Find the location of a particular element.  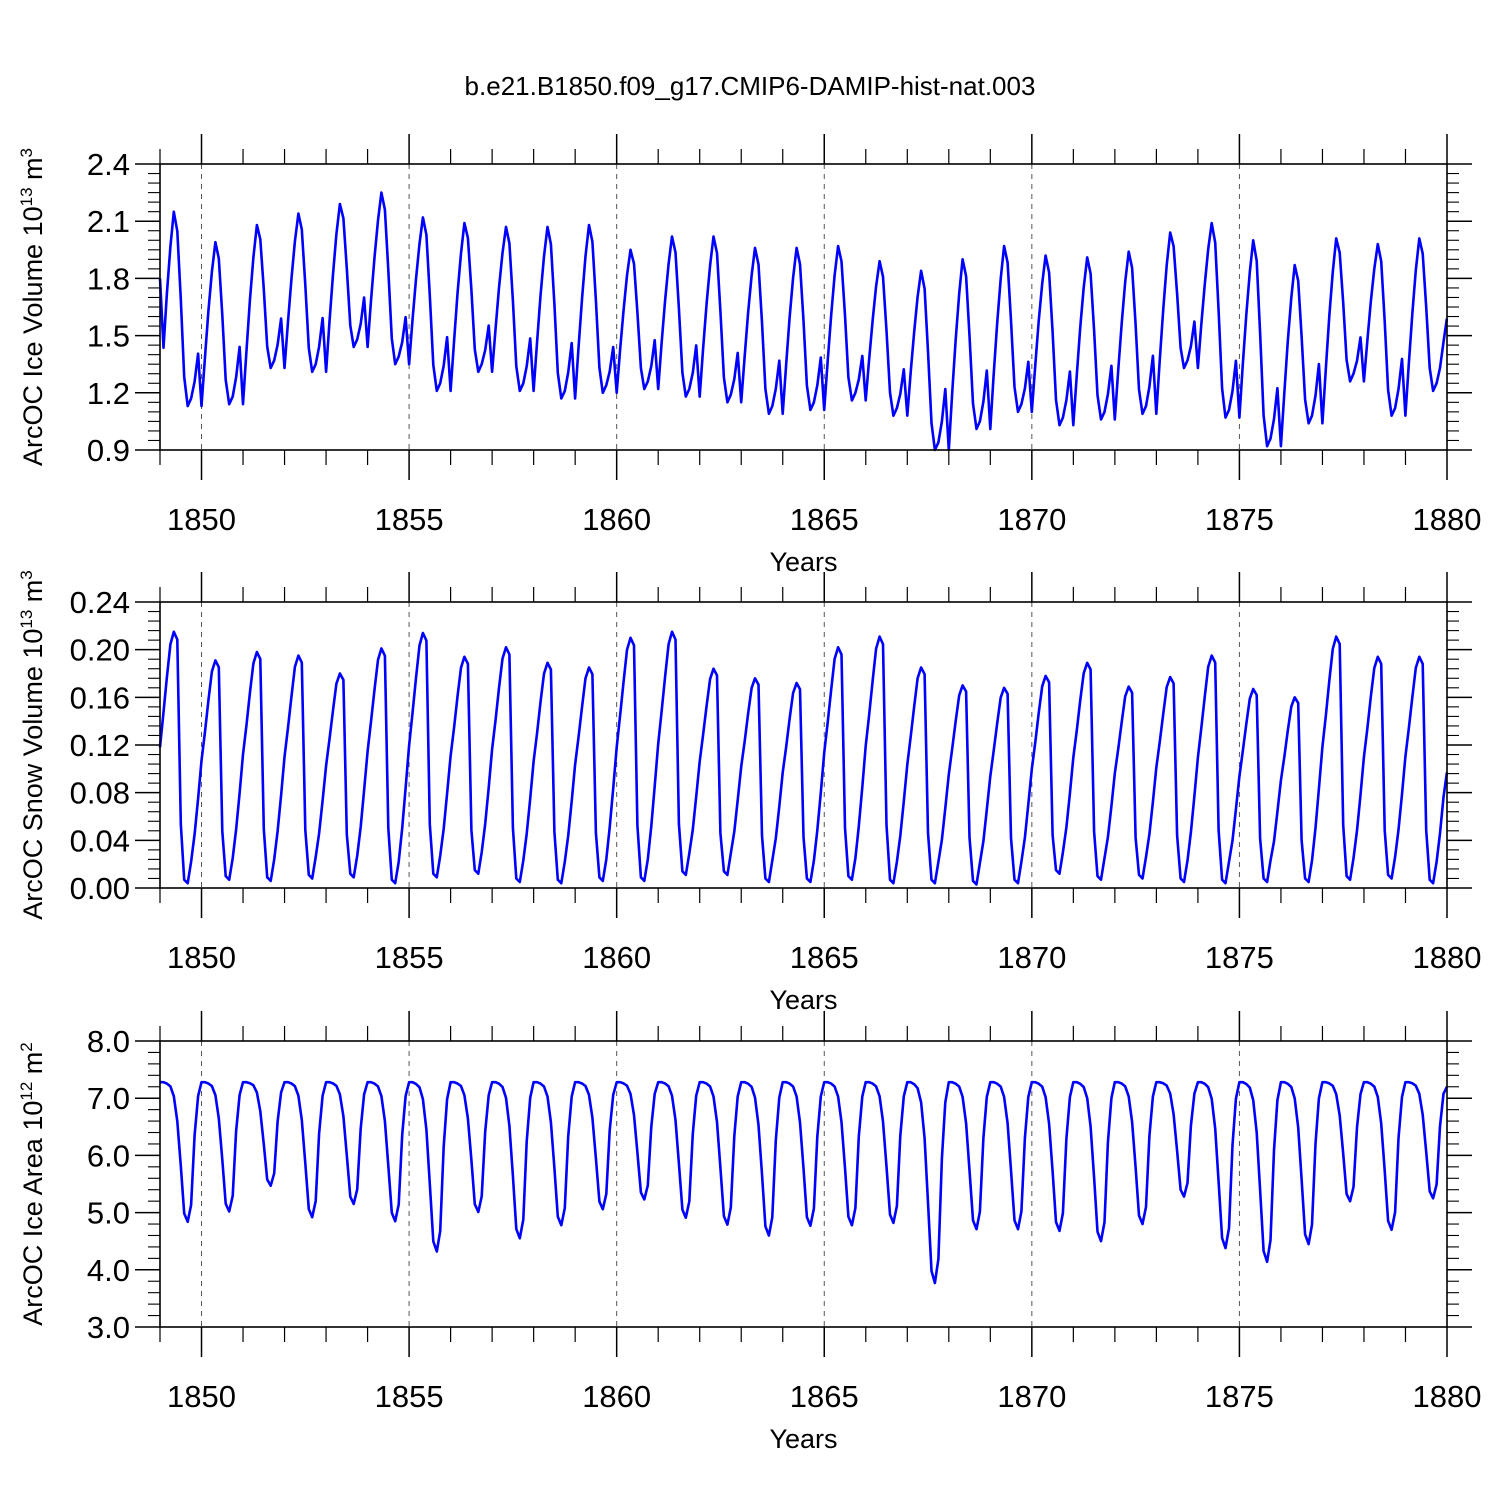

y-tick-label: 0.20 is located at coordinates (100, 650).